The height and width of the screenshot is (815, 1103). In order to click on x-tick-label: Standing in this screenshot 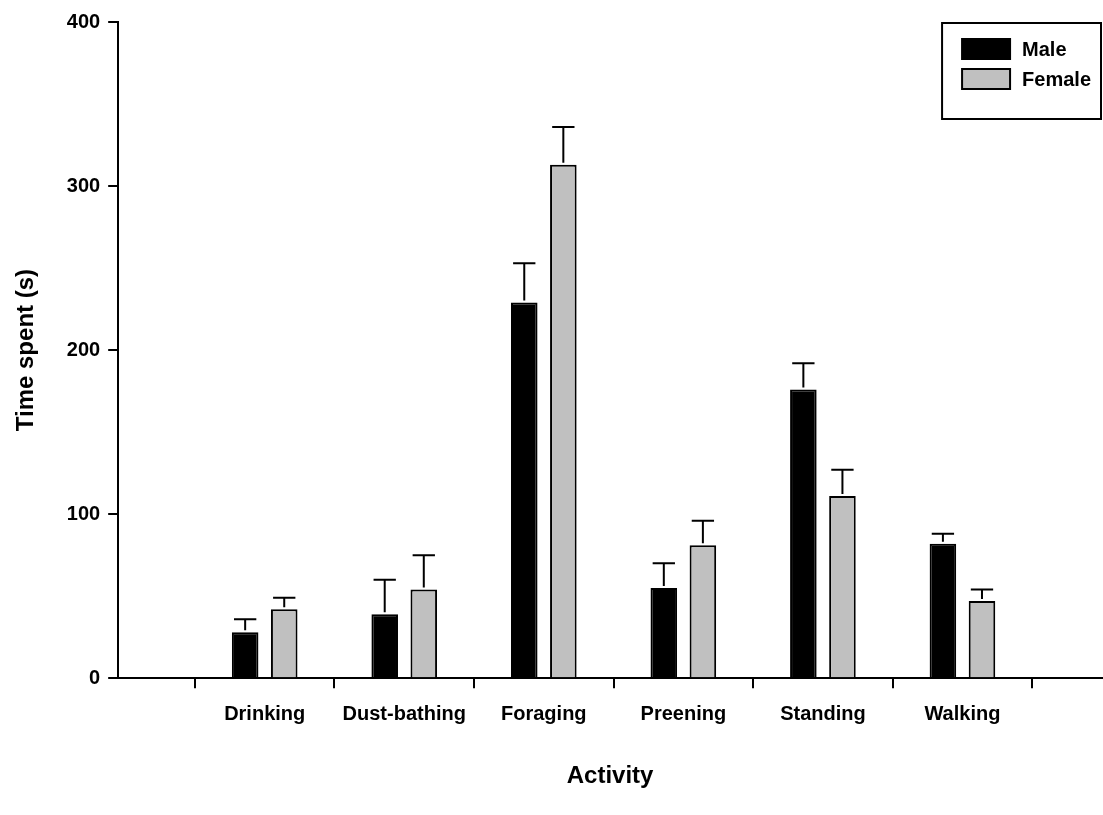, I will do `click(823, 712)`.